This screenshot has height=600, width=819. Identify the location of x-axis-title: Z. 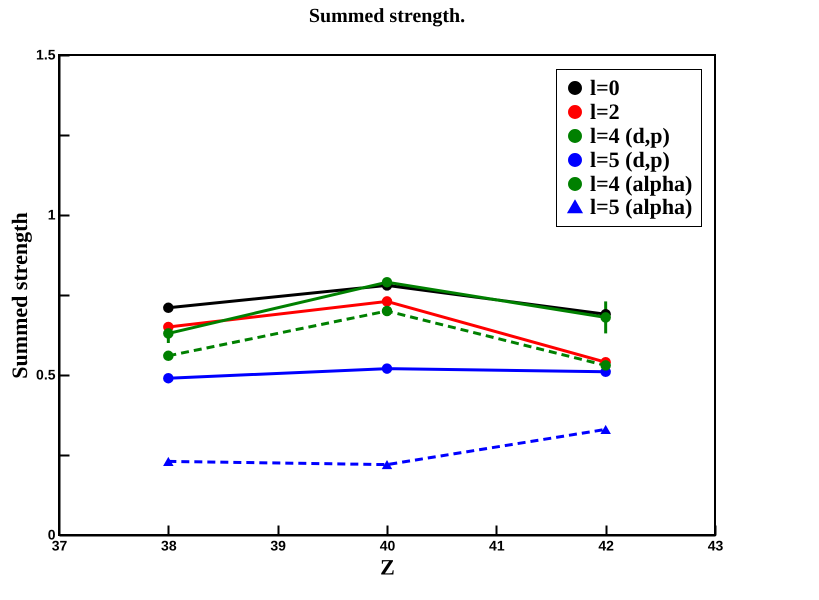
(387, 567).